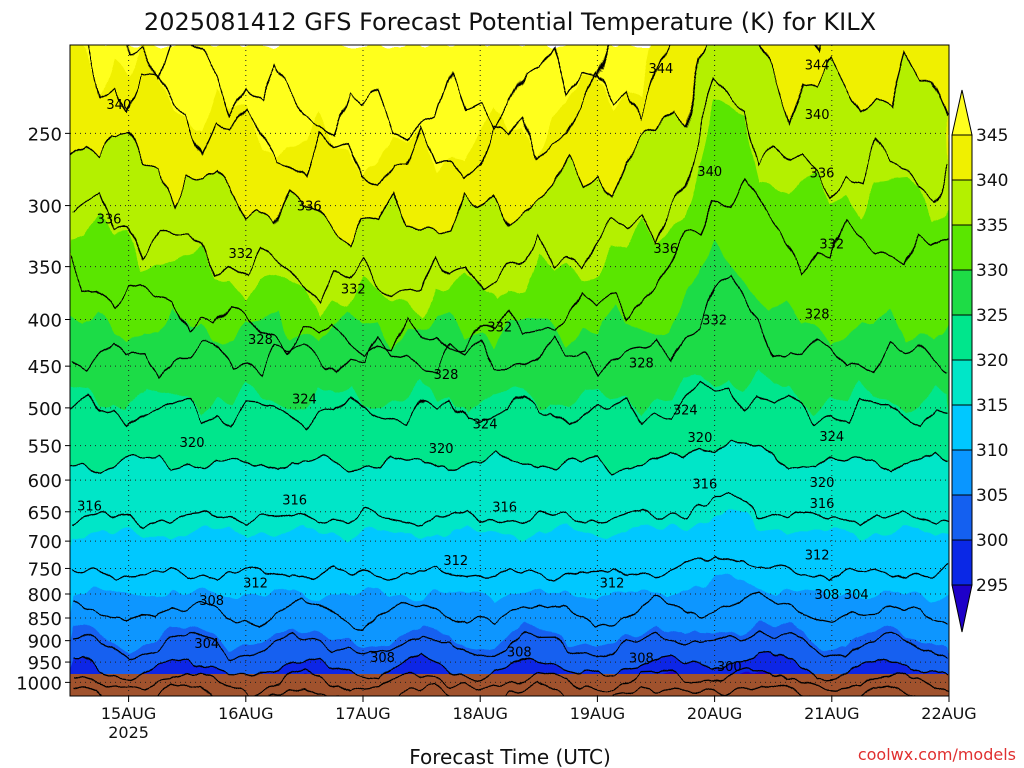 Image resolution: width=1024 pixels, height=768 pixels. Describe the element at coordinates (128, 713) in the screenshot. I see `x-tick-label: 15AUG` at that location.